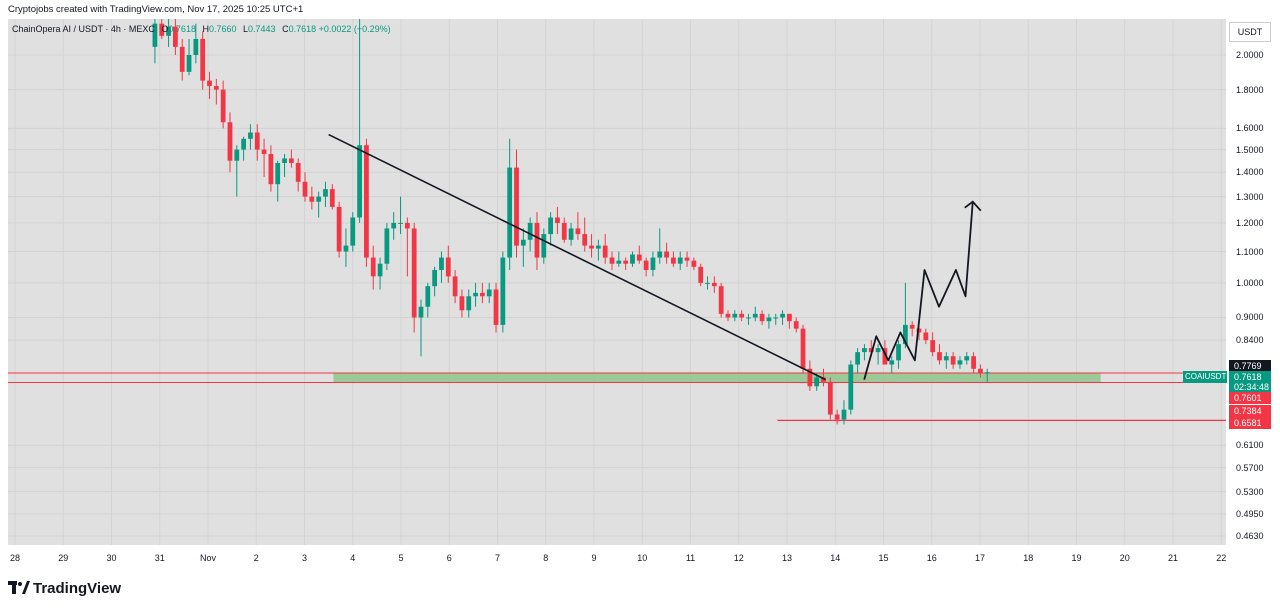 Image resolution: width=1280 pixels, height=610 pixels. I want to click on time-tick-label: 30, so click(111, 558).